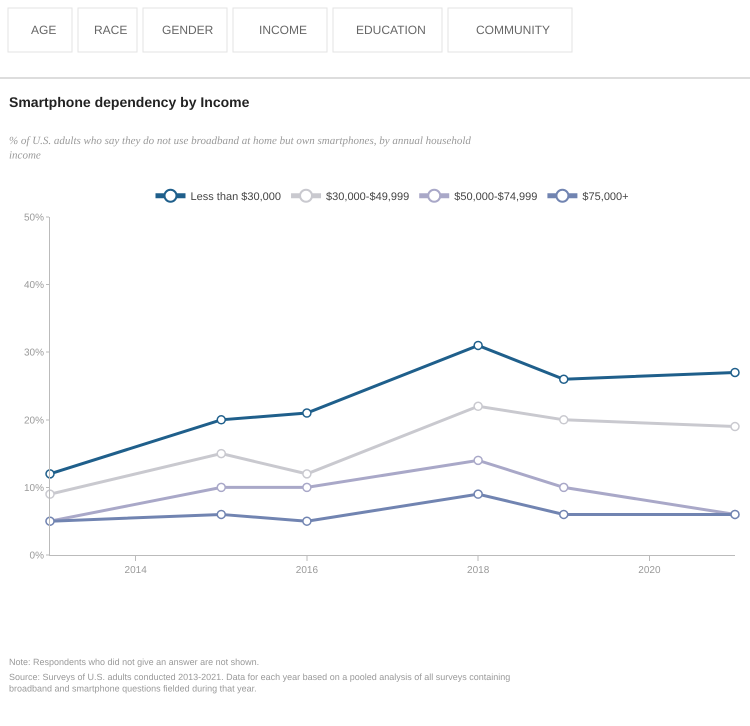 The image size is (750, 726). What do you see at coordinates (34, 286) in the screenshot?
I see `y-tick-label: 40%` at bounding box center [34, 286].